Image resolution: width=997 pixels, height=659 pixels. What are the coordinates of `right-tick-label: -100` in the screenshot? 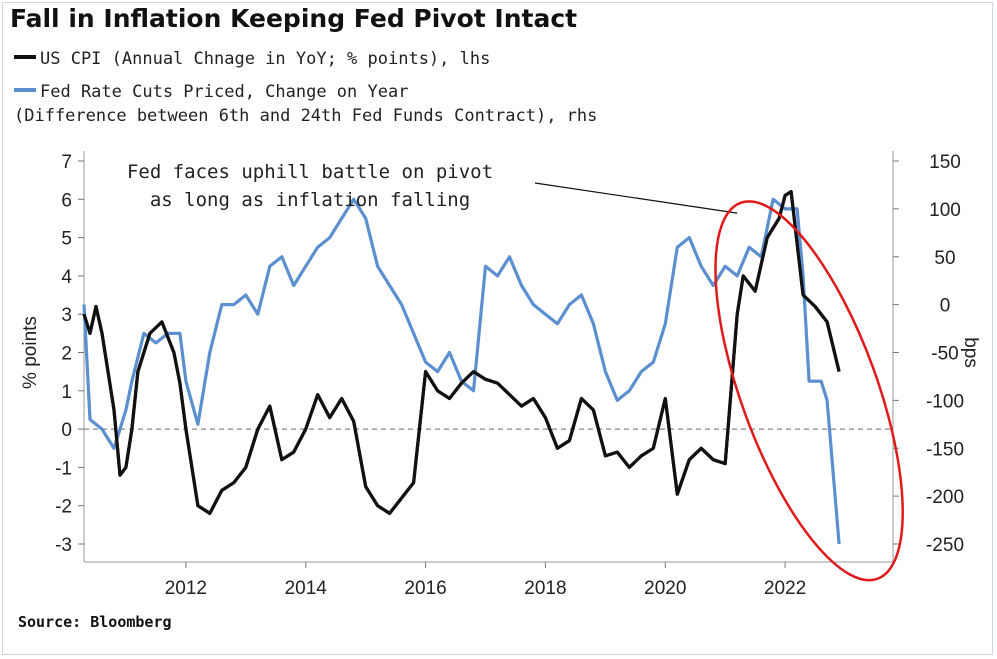 It's located at (945, 401).